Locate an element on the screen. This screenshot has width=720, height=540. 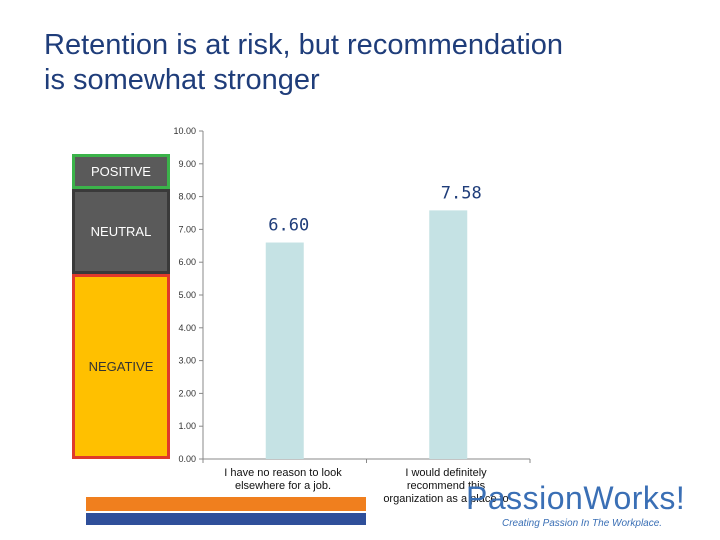
y-tick-label: 8.00 is located at coordinates (187, 197).